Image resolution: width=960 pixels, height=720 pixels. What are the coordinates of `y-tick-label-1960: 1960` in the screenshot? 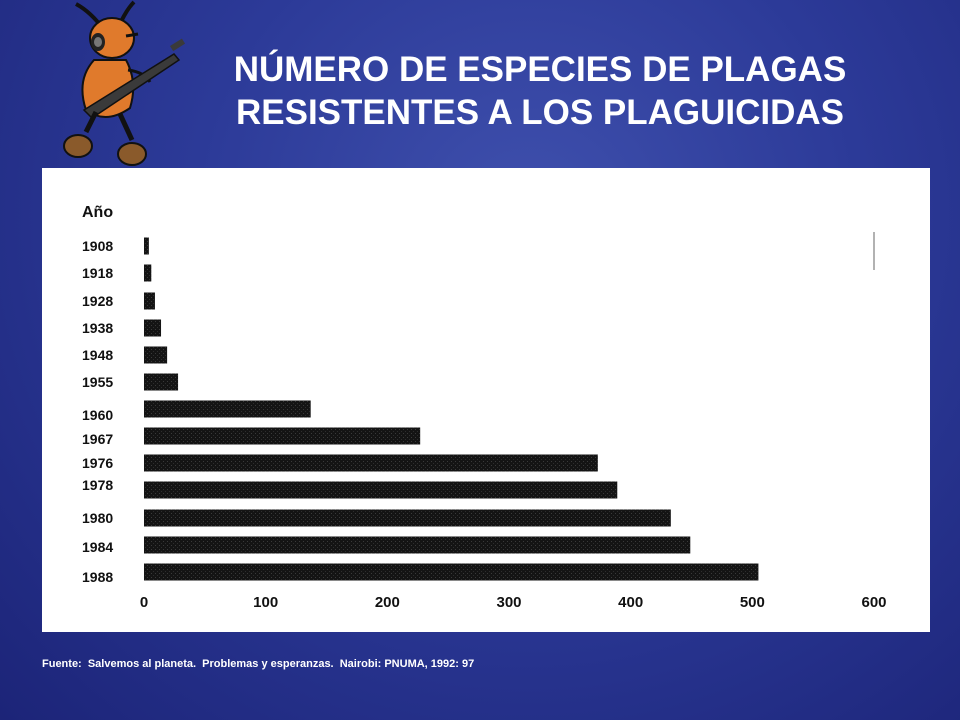 It's located at (97, 415).